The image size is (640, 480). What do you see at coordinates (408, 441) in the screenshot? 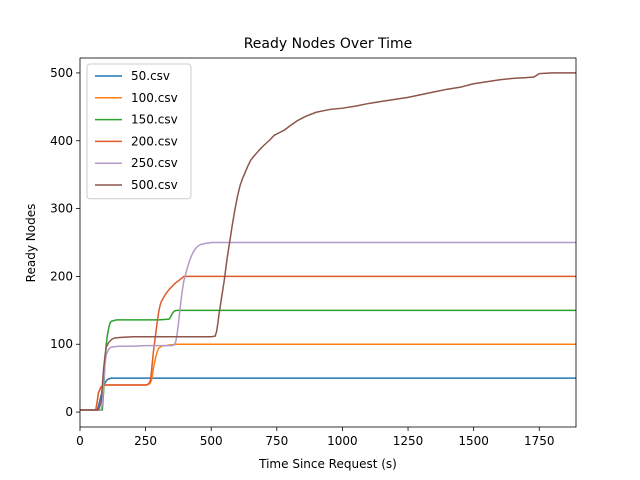
I see `x-tick-label: 1250` at bounding box center [408, 441].